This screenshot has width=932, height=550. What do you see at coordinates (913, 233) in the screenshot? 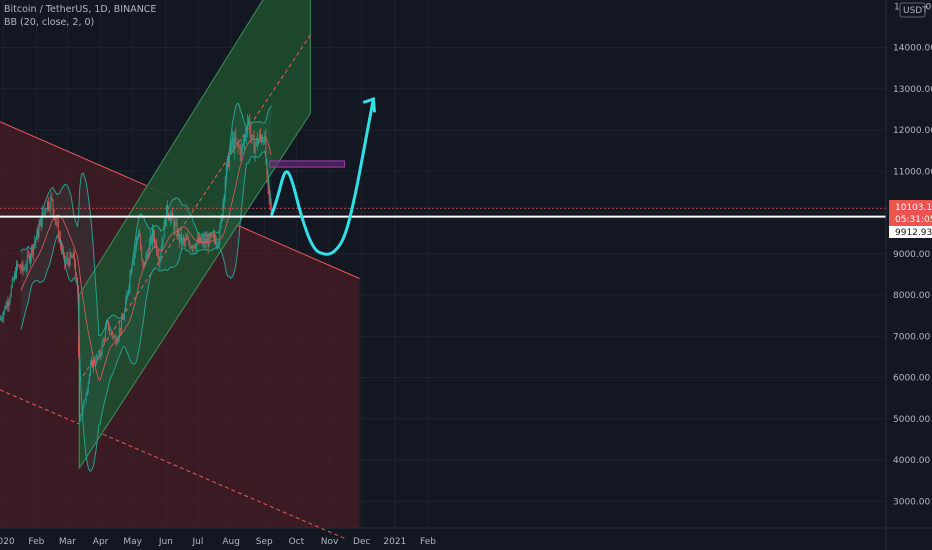
I see `crosshair-price-label: 9912.93` at bounding box center [913, 233].